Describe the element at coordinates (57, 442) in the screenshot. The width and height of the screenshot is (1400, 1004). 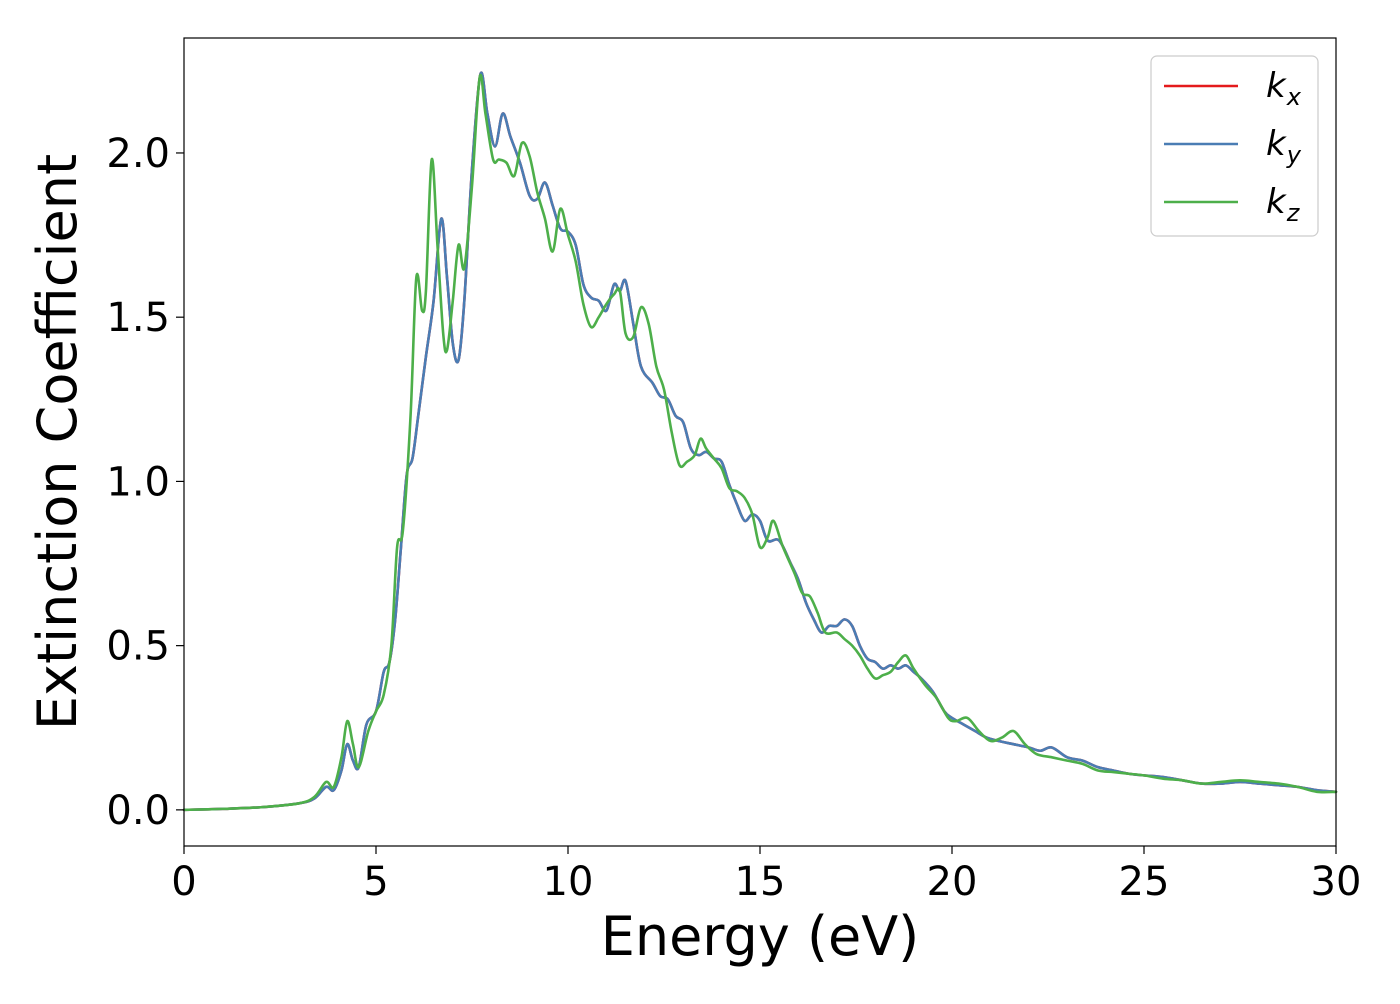
I see `y-axis-label: Extinction Coefficient` at that location.